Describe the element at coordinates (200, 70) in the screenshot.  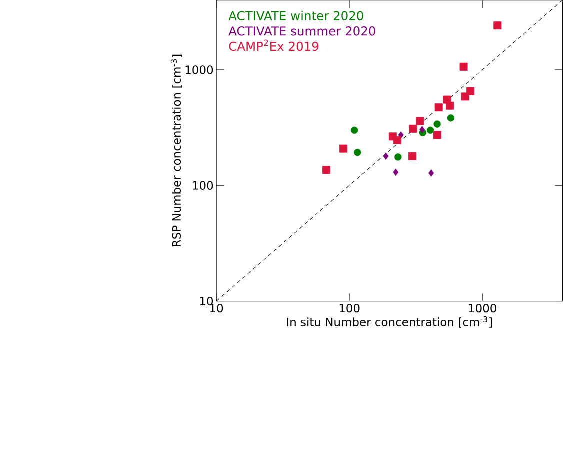
I see `y-tick-label: 1000` at that location.